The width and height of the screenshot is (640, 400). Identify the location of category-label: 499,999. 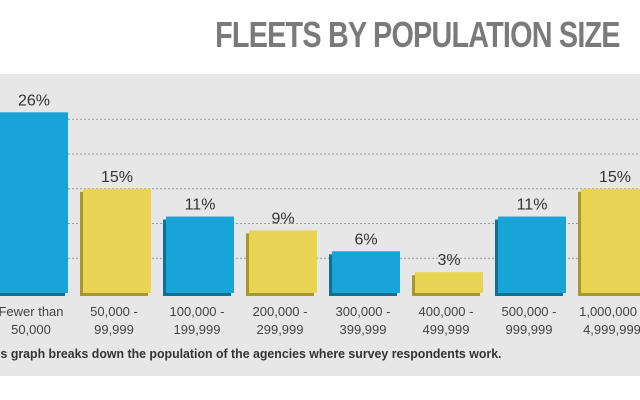
(446, 329).